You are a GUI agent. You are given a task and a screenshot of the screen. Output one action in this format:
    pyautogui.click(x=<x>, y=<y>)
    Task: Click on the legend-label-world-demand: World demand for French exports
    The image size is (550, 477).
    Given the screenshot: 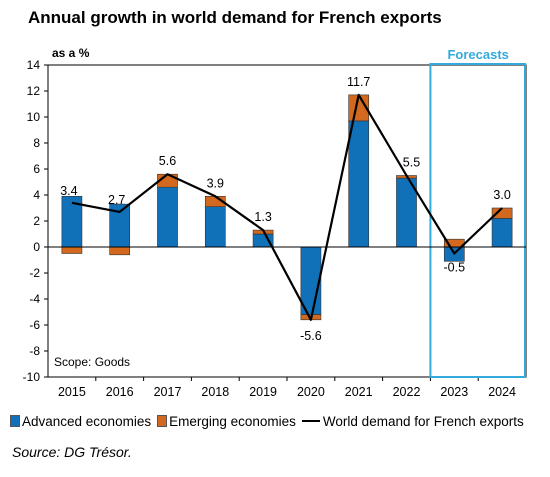 What is the action you would take?
    pyautogui.click(x=423, y=421)
    